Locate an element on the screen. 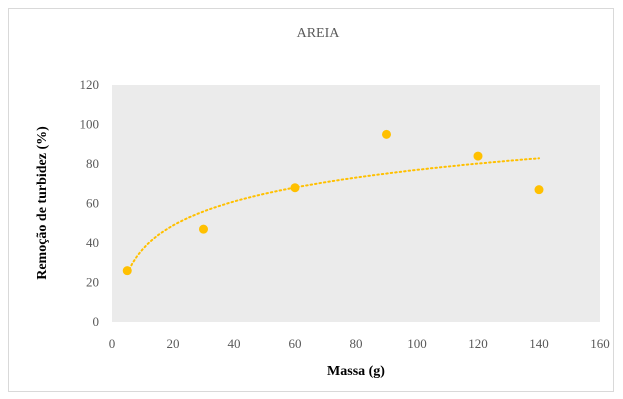 The height and width of the screenshot is (399, 623). x-tick-label: 140 is located at coordinates (539, 343).